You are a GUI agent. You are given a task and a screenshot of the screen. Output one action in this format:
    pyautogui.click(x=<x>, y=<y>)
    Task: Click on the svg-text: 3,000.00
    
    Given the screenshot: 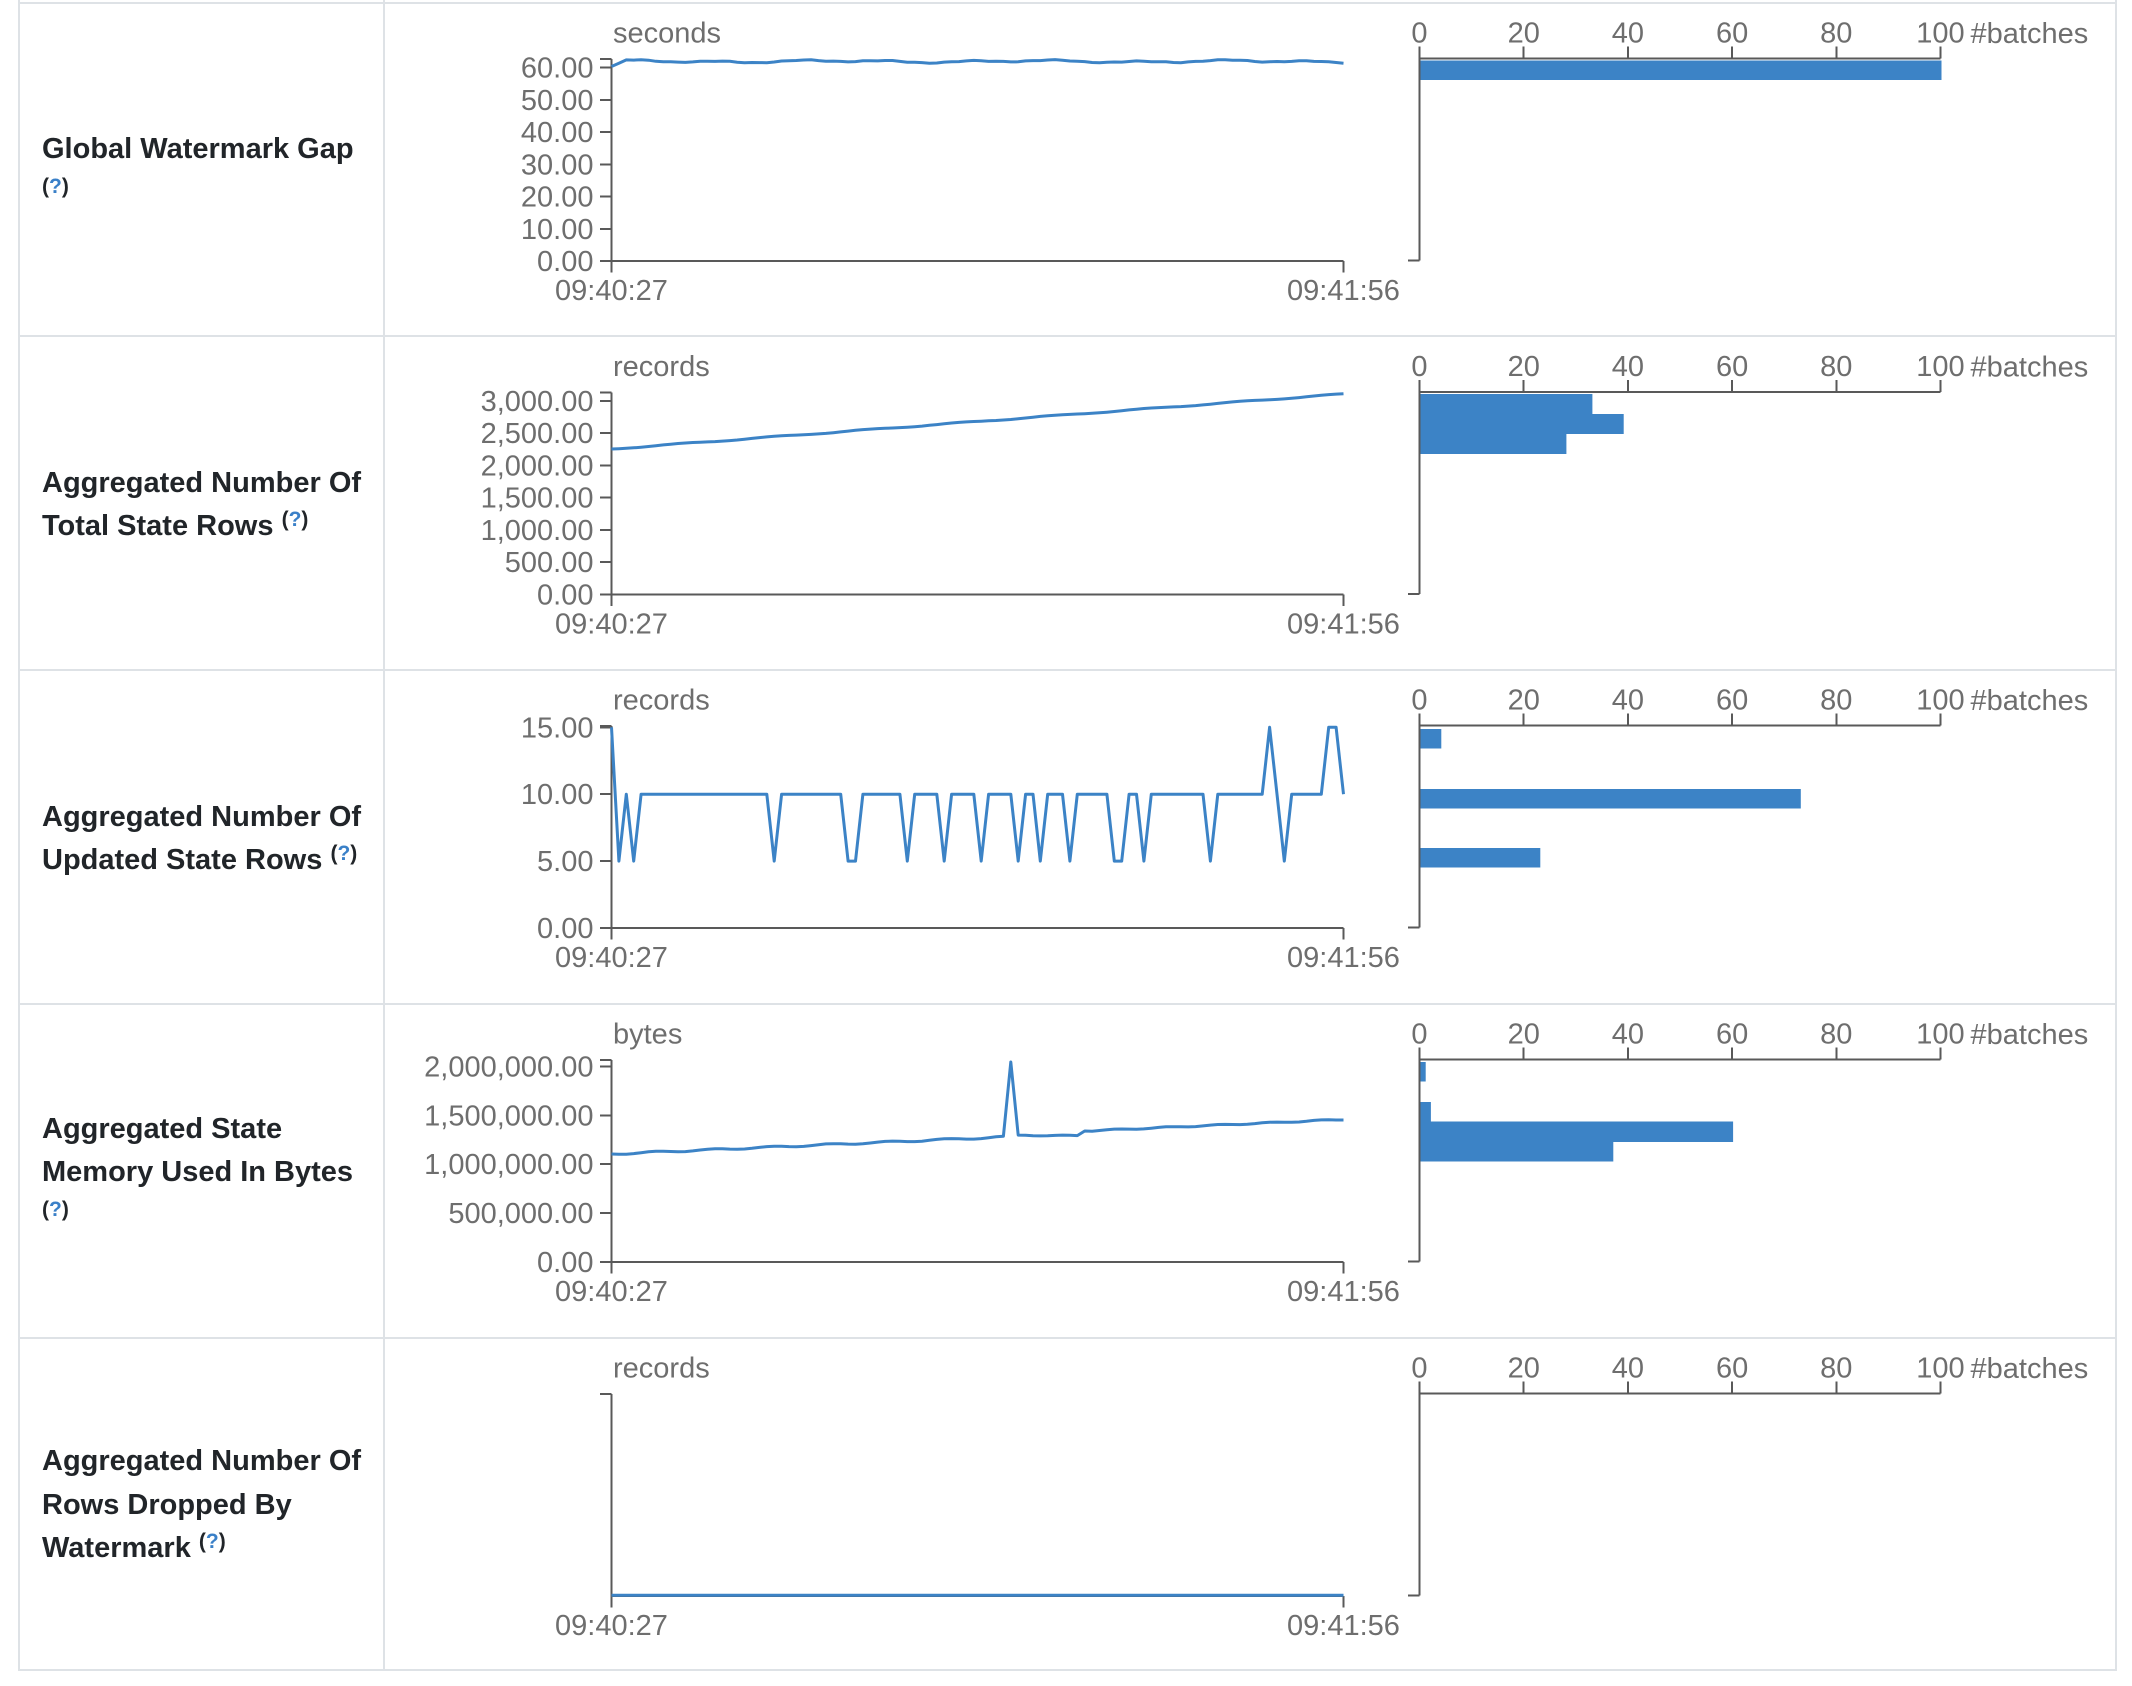 What is the action you would take?
    pyautogui.click(x=537, y=402)
    